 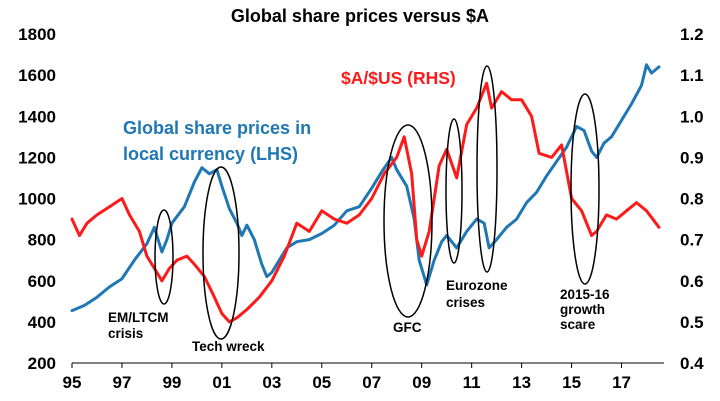 I want to click on y-left-tick-label: 1600, so click(x=37, y=75).